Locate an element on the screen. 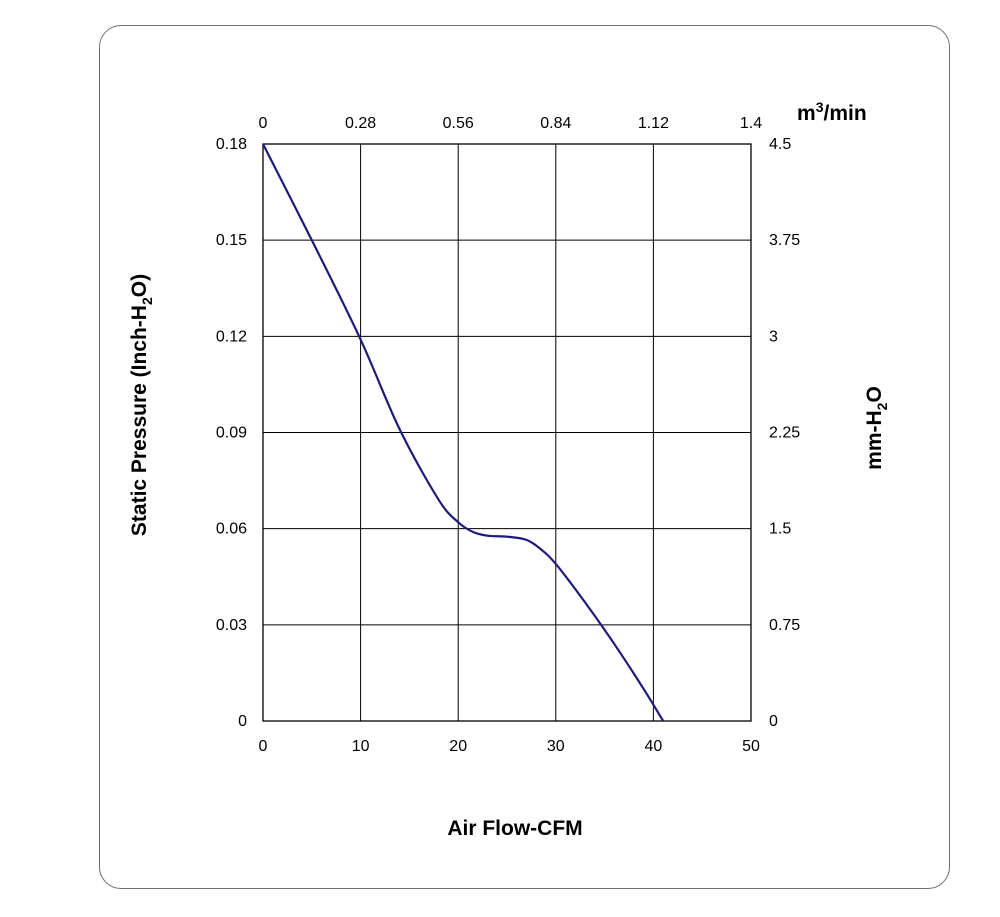  y-tick-label: 0.15 is located at coordinates (231, 240).